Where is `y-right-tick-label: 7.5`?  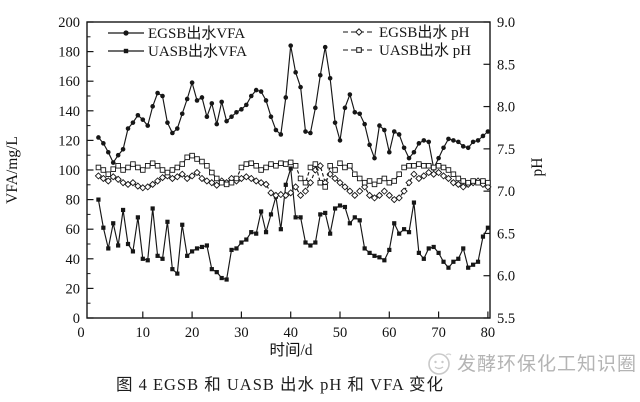
y-right-tick-label: 7.5 is located at coordinates (506, 150).